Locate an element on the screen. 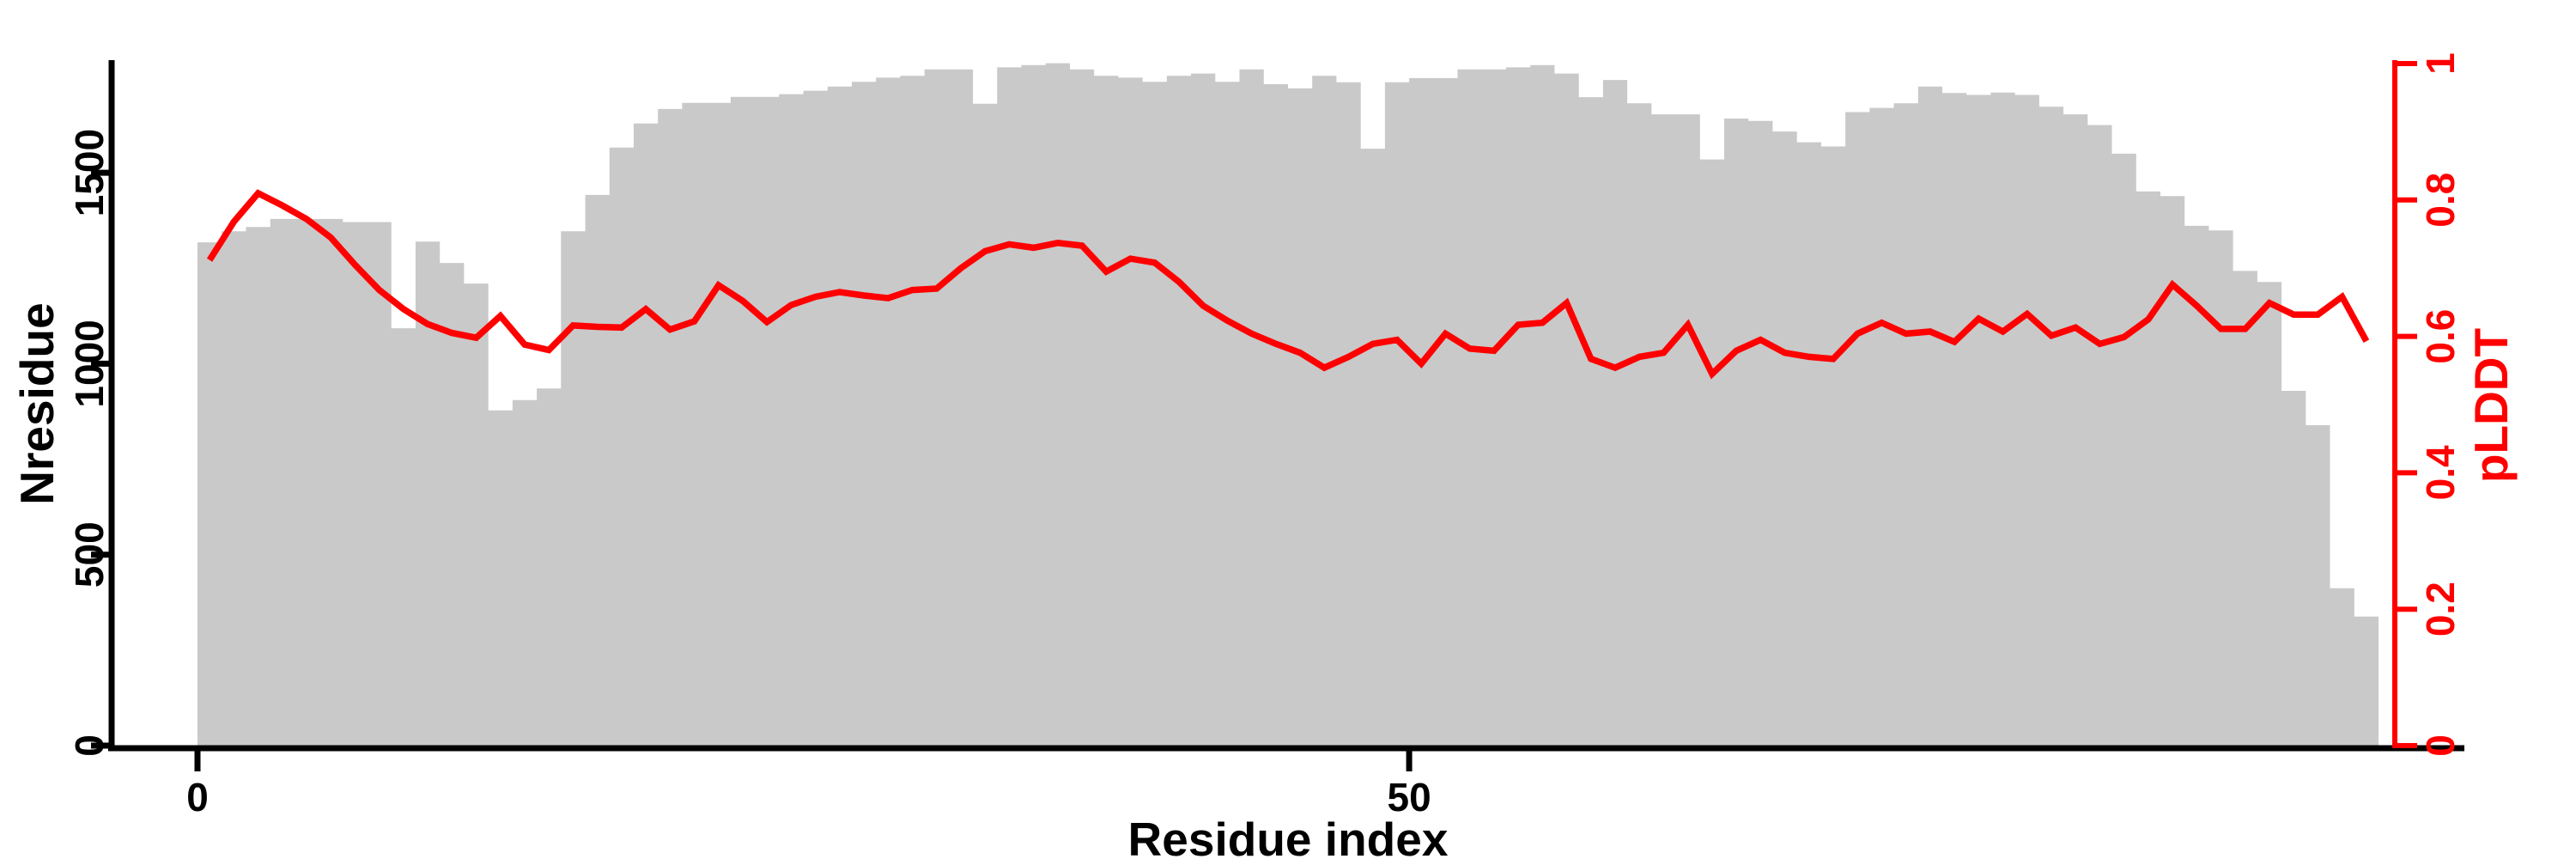 Image resolution: width=2576 pixels, height=859 pixels. right-axis-tick-label: 0.2 is located at coordinates (2441, 610).